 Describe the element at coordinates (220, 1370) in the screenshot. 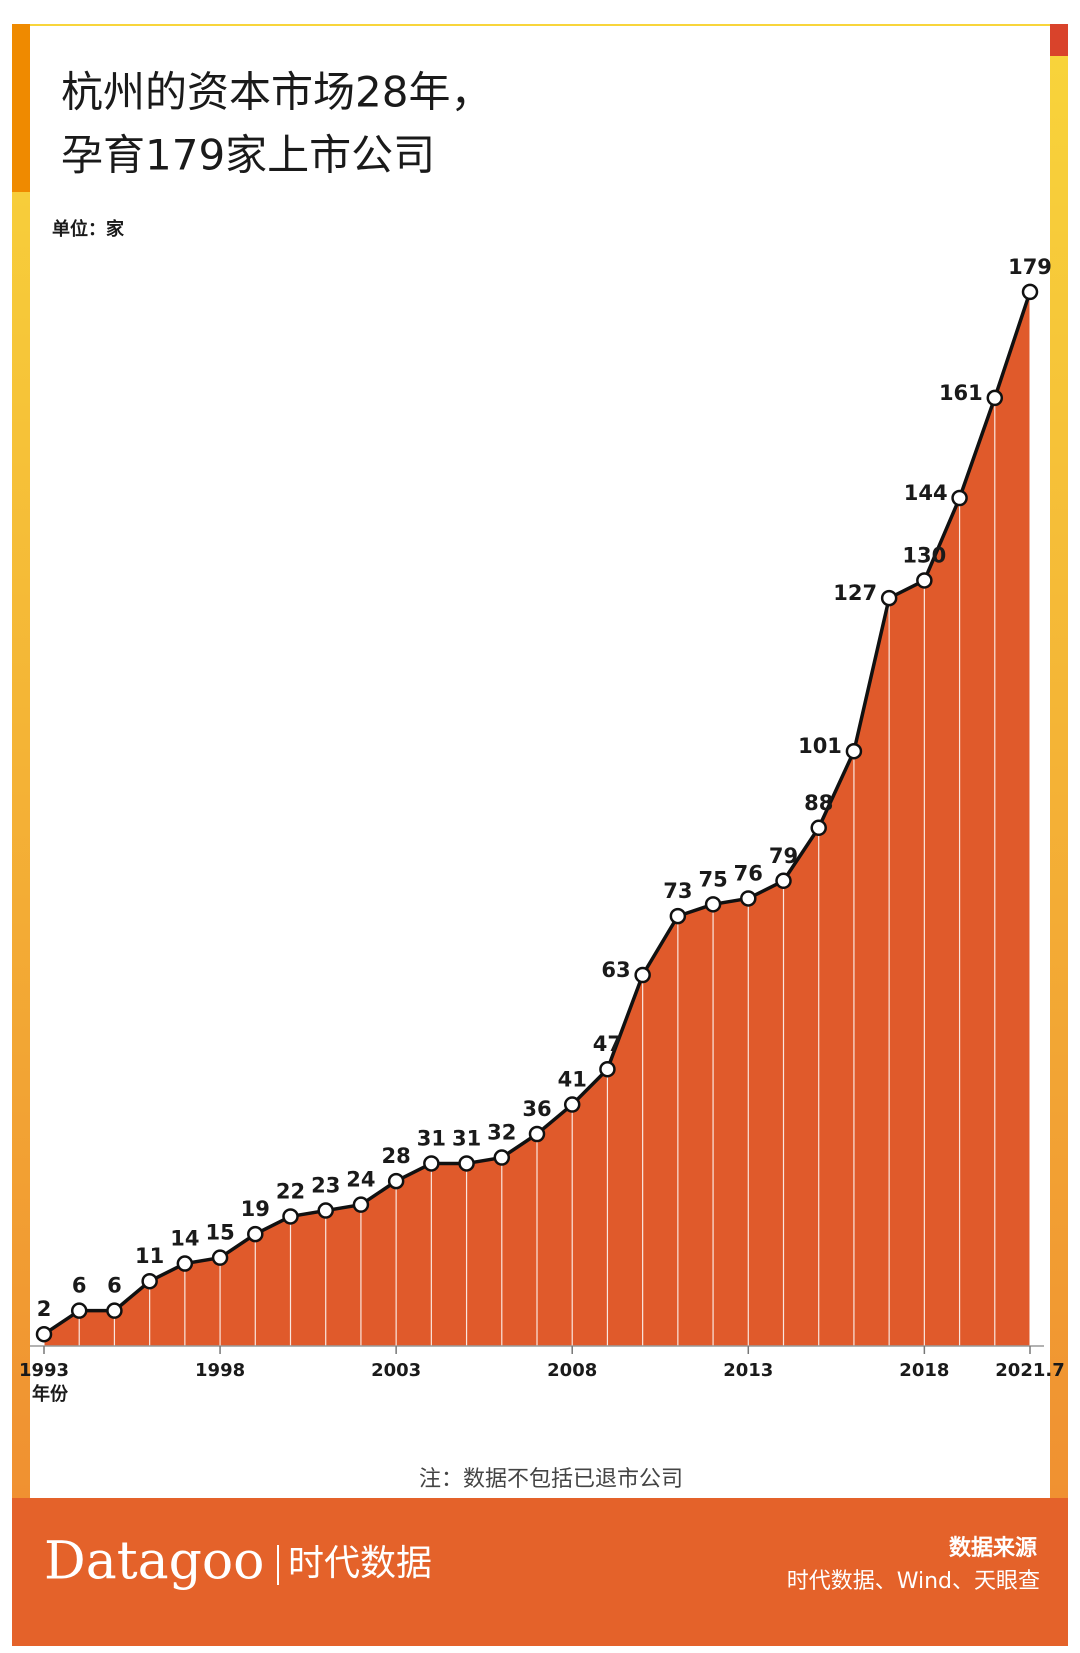

I see `x-tick-label: 1998` at that location.